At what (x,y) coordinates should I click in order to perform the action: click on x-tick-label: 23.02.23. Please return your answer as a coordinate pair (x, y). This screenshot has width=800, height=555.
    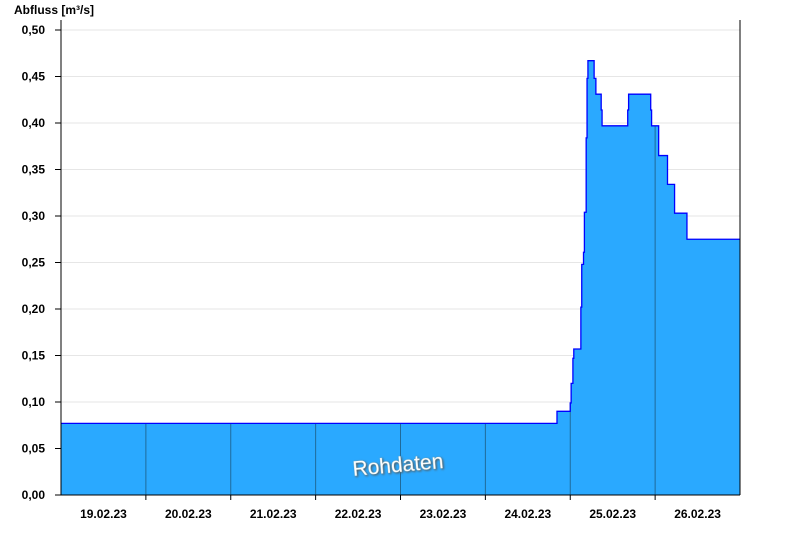
    Looking at the image, I should click on (443, 514).